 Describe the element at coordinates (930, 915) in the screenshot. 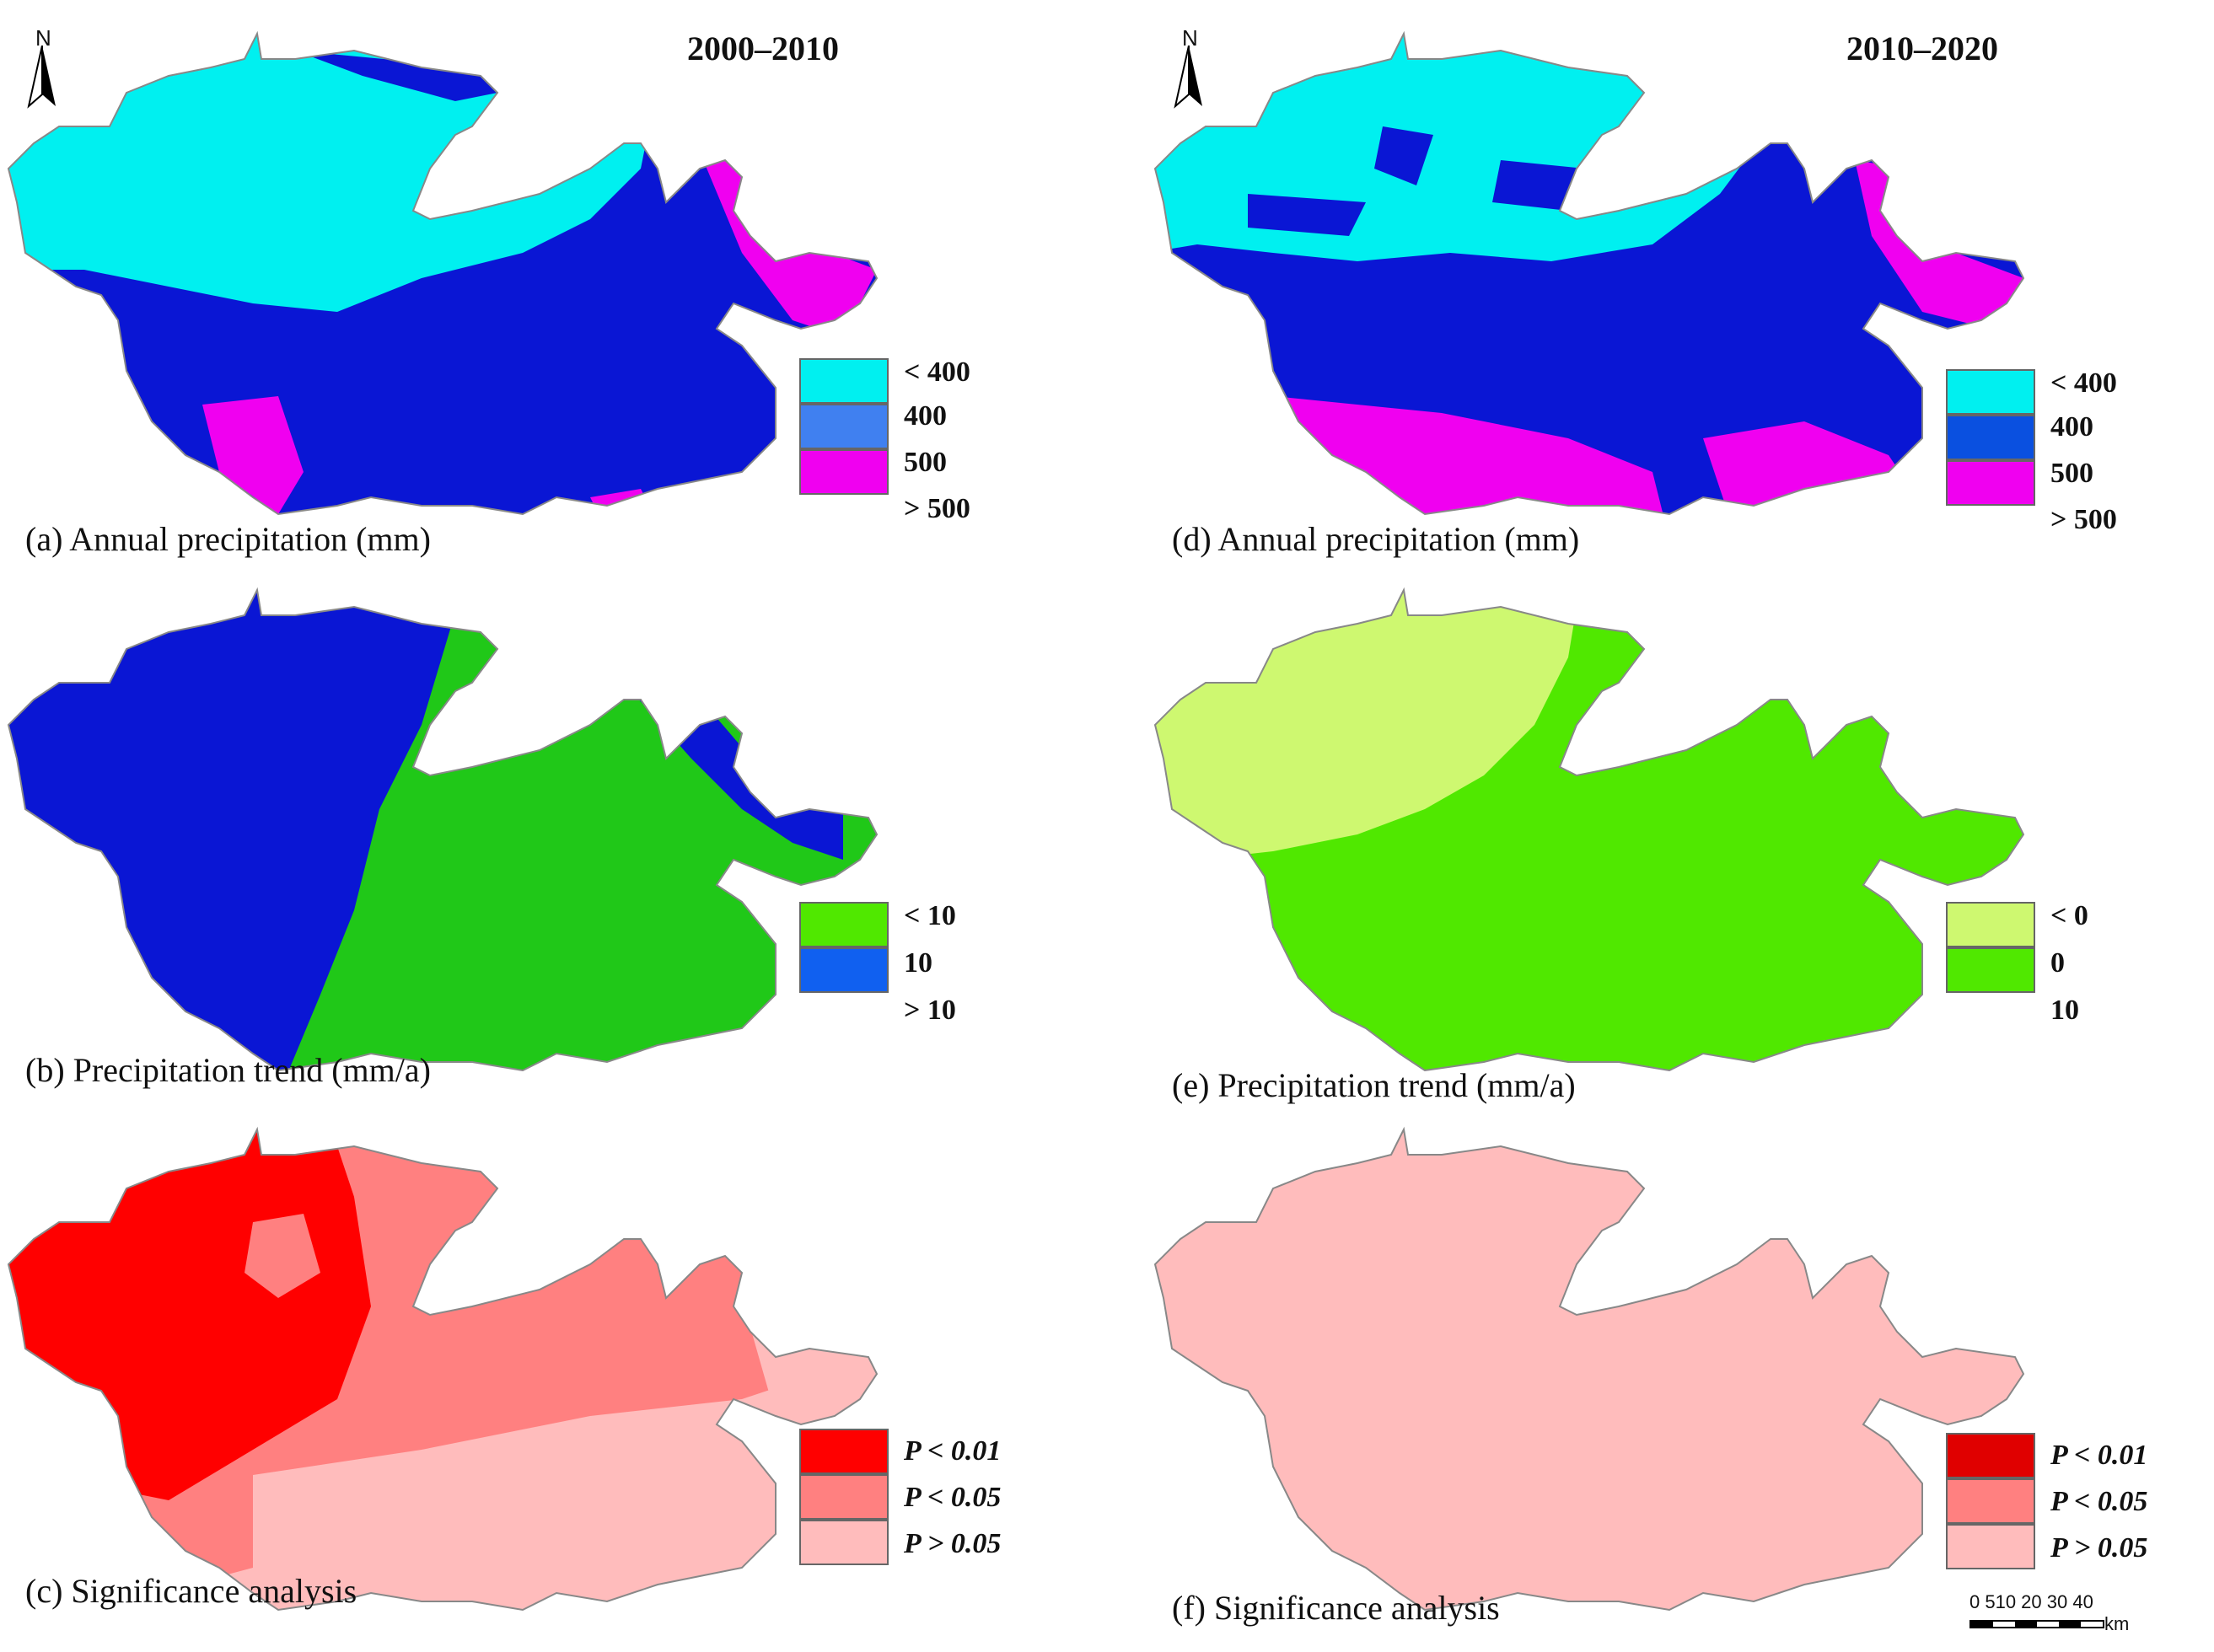

I see `legend-label: < 10` at that location.